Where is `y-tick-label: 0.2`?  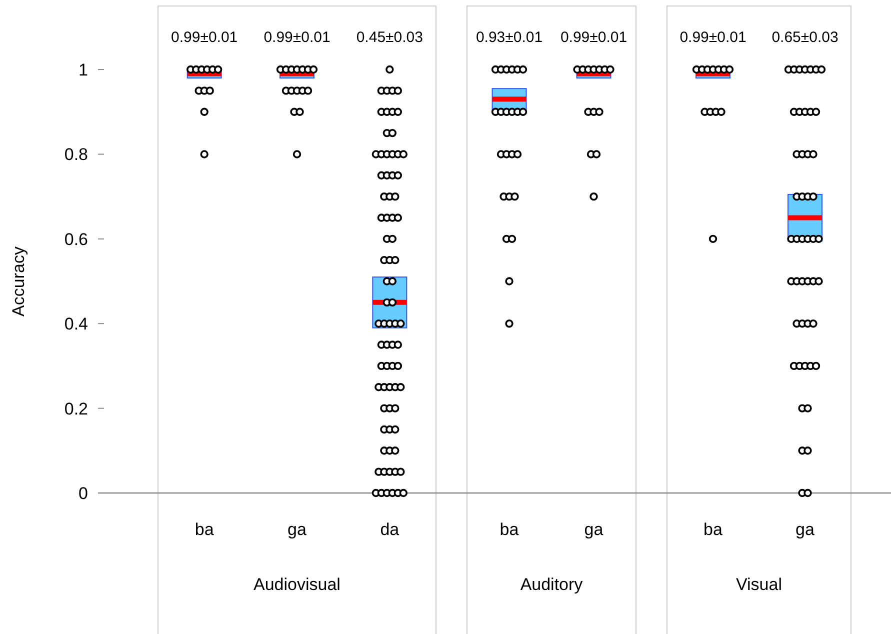
y-tick-label: 0.2 is located at coordinates (76, 408).